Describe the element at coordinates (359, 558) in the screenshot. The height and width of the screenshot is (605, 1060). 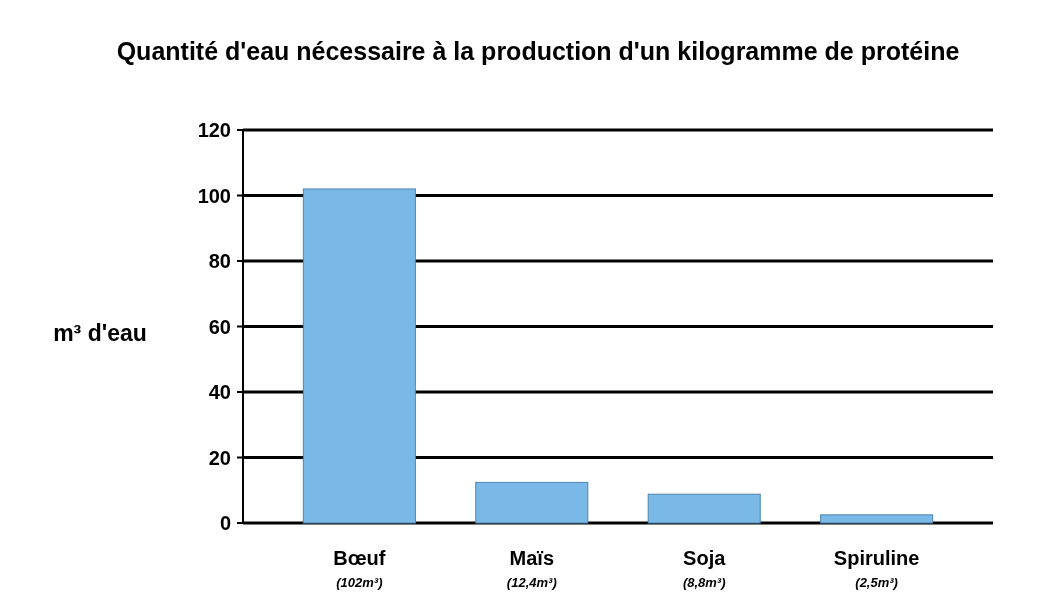
I see `x-tick-label: Bœuf` at that location.